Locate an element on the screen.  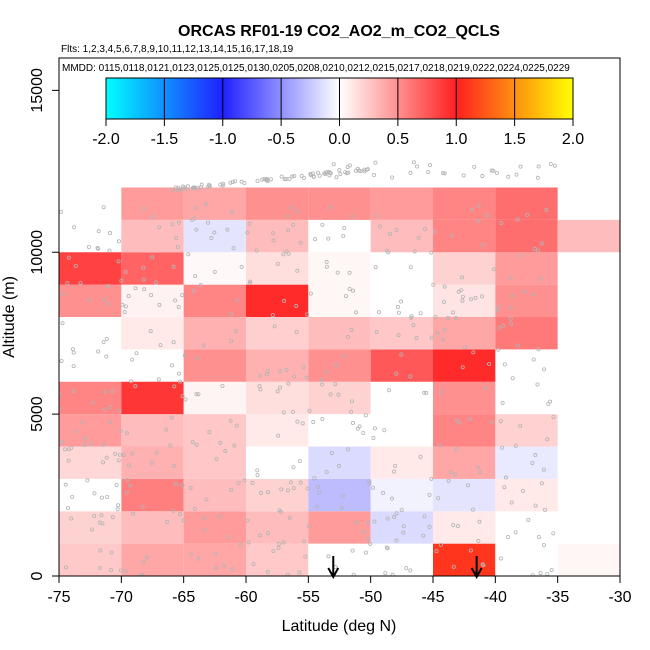
y-axis: 0 5000 10000 15000 is located at coordinates (44, 324).